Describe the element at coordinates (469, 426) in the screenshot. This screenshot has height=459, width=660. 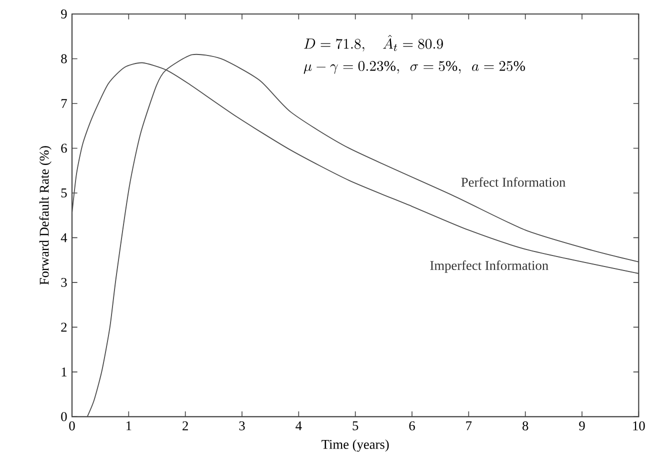
I see `x-tick-label: 7` at that location.